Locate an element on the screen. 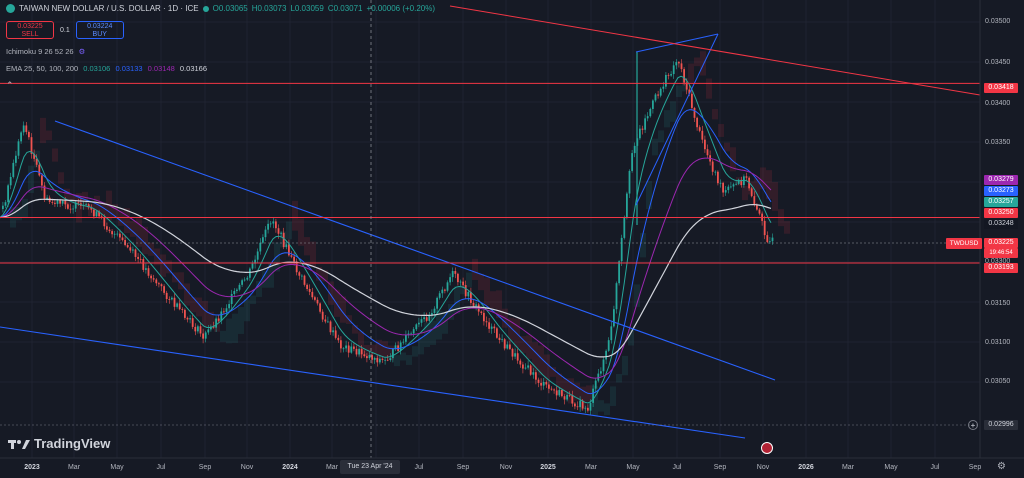 The width and height of the screenshot is (1024, 478). price-tag-ema200: 0.03248 is located at coordinates (1001, 224).